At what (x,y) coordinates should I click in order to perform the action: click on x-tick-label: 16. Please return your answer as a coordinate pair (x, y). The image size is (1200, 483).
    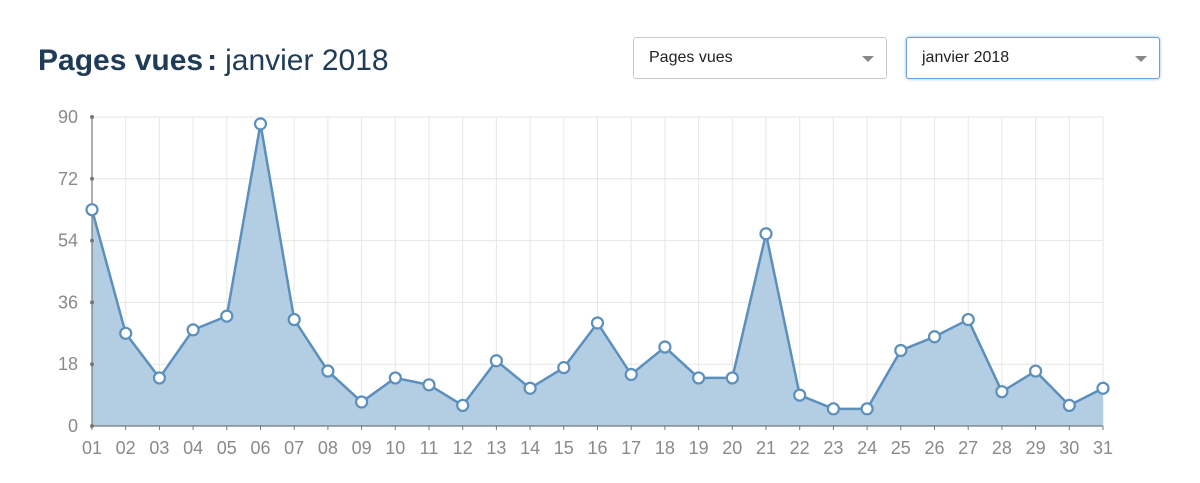
    Looking at the image, I should click on (597, 448).